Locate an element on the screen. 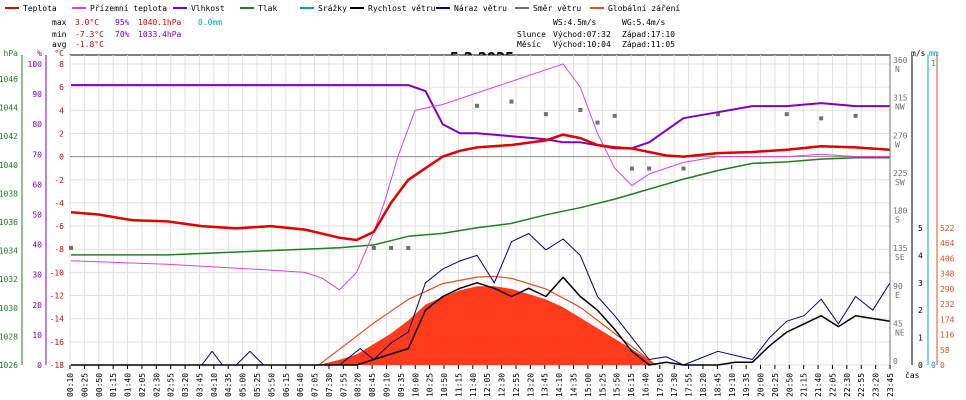 The width and height of the screenshot is (966, 400). y-tick-label: 360 is located at coordinates (900, 60).